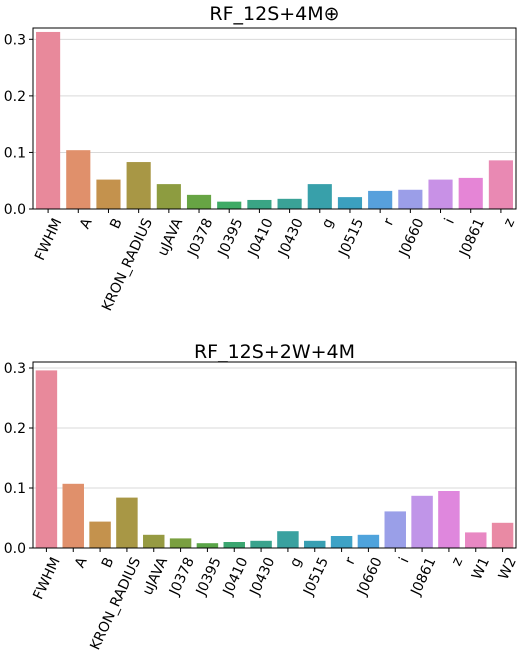 This screenshot has height=667, width=520. I want to click on chart-title: RF_12S+4M⊕, so click(274, 14).